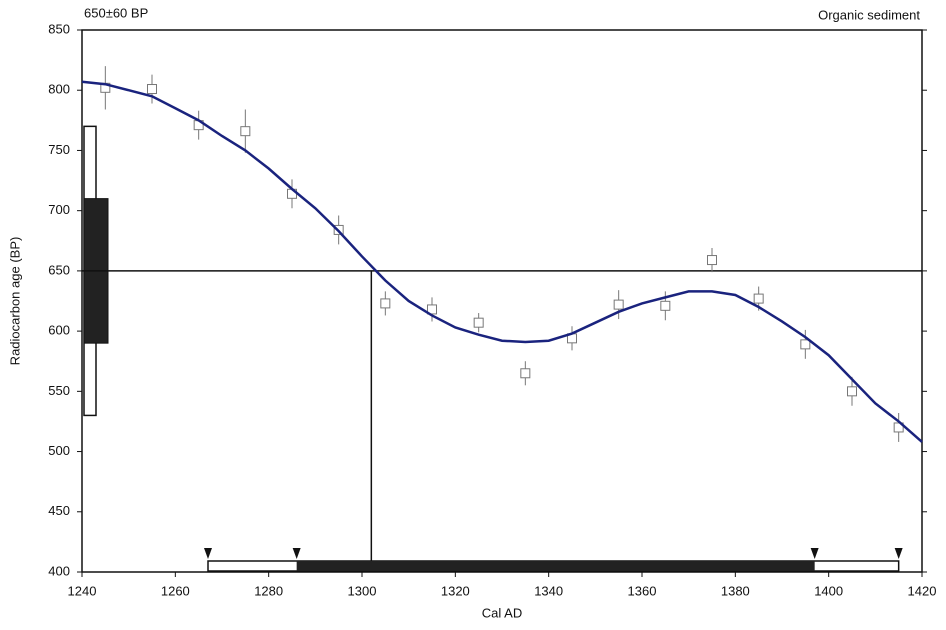 The height and width of the screenshot is (630, 946). Describe the element at coordinates (555, 566) in the screenshot. I see `one-sigma-cal-bar` at that location.